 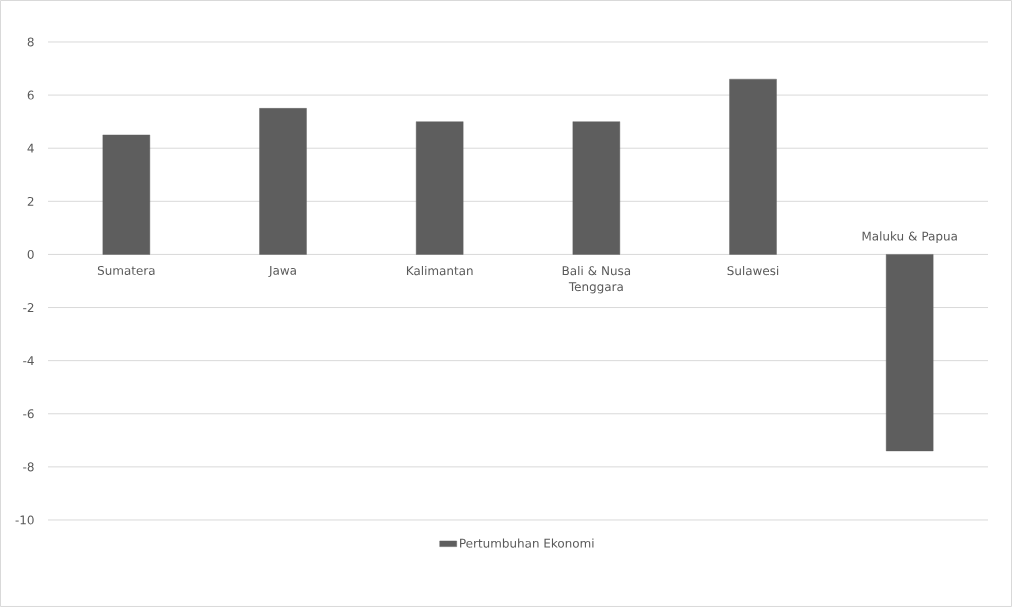 What do you see at coordinates (527, 543) in the screenshot?
I see `legend-label: Pertumbuhan Ekonomi` at bounding box center [527, 543].